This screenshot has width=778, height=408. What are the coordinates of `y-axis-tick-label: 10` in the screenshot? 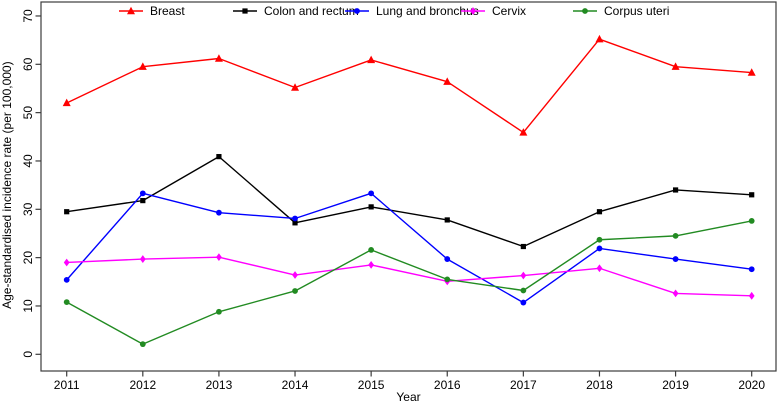 It's located at (28, 306).